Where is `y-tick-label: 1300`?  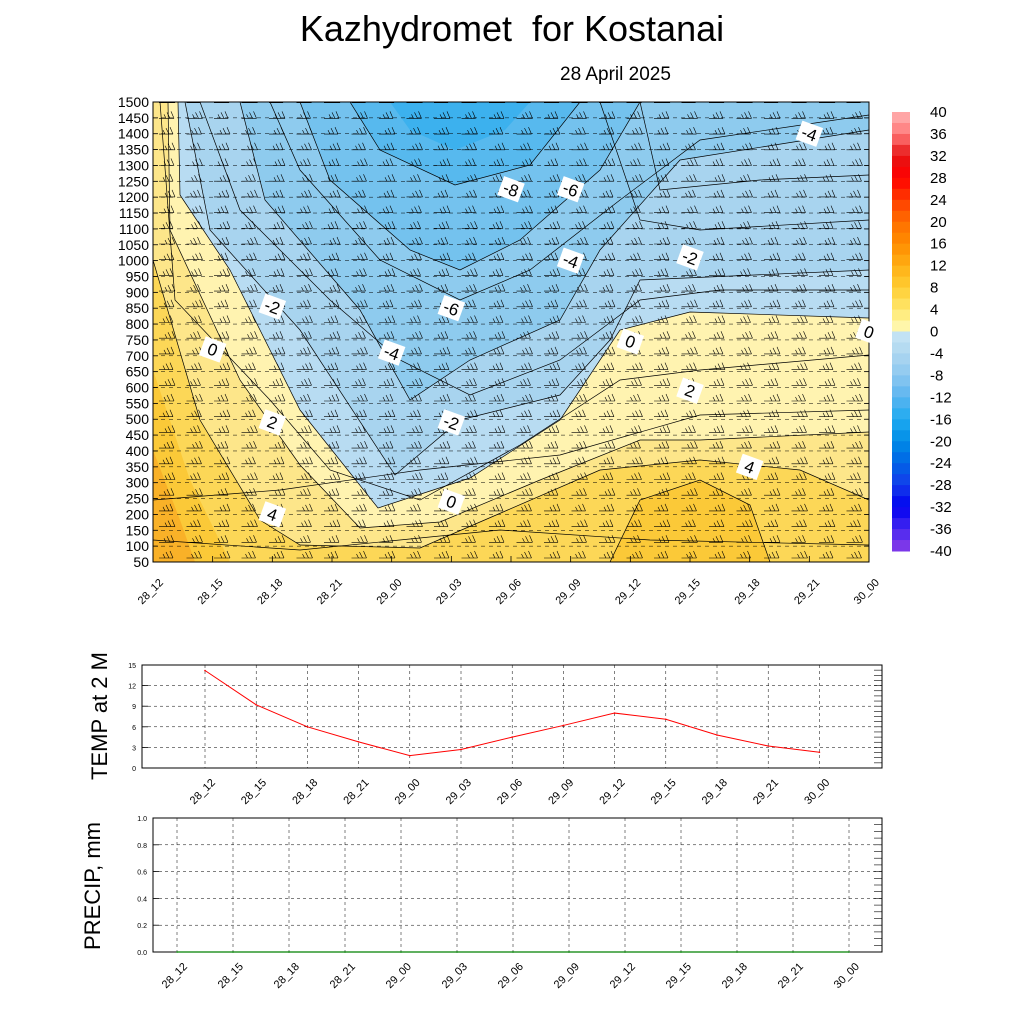 y-tick-label: 1300 is located at coordinates (133, 165).